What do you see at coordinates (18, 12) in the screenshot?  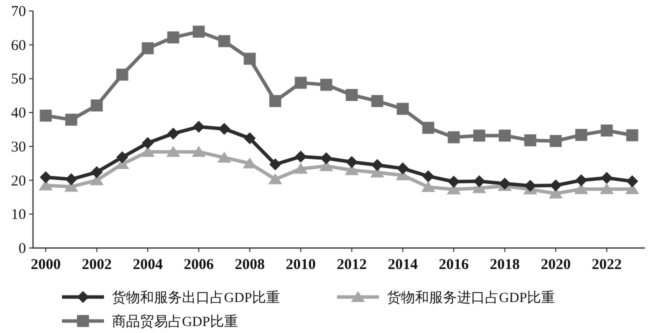 I see `y-tick-label: 70` at bounding box center [18, 12].